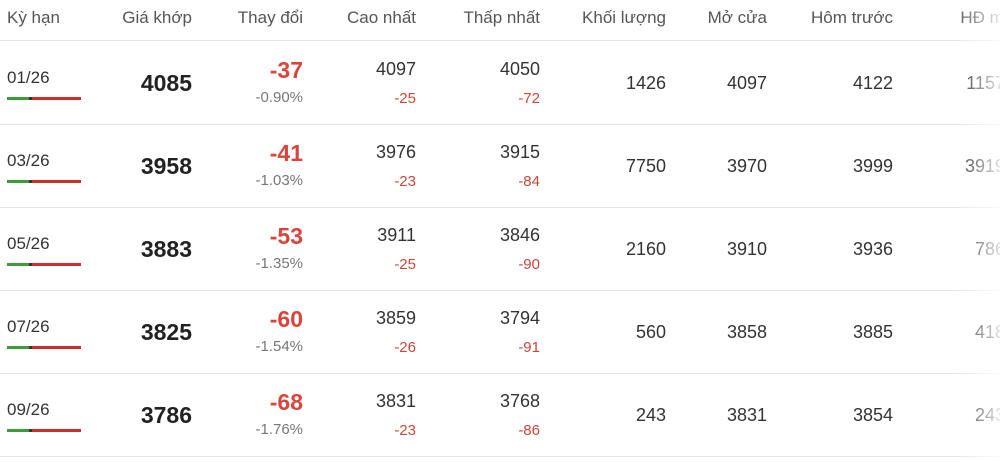 Image resolution: width=1000 pixels, height=462 pixels. I want to click on change: -37, so click(286, 70).